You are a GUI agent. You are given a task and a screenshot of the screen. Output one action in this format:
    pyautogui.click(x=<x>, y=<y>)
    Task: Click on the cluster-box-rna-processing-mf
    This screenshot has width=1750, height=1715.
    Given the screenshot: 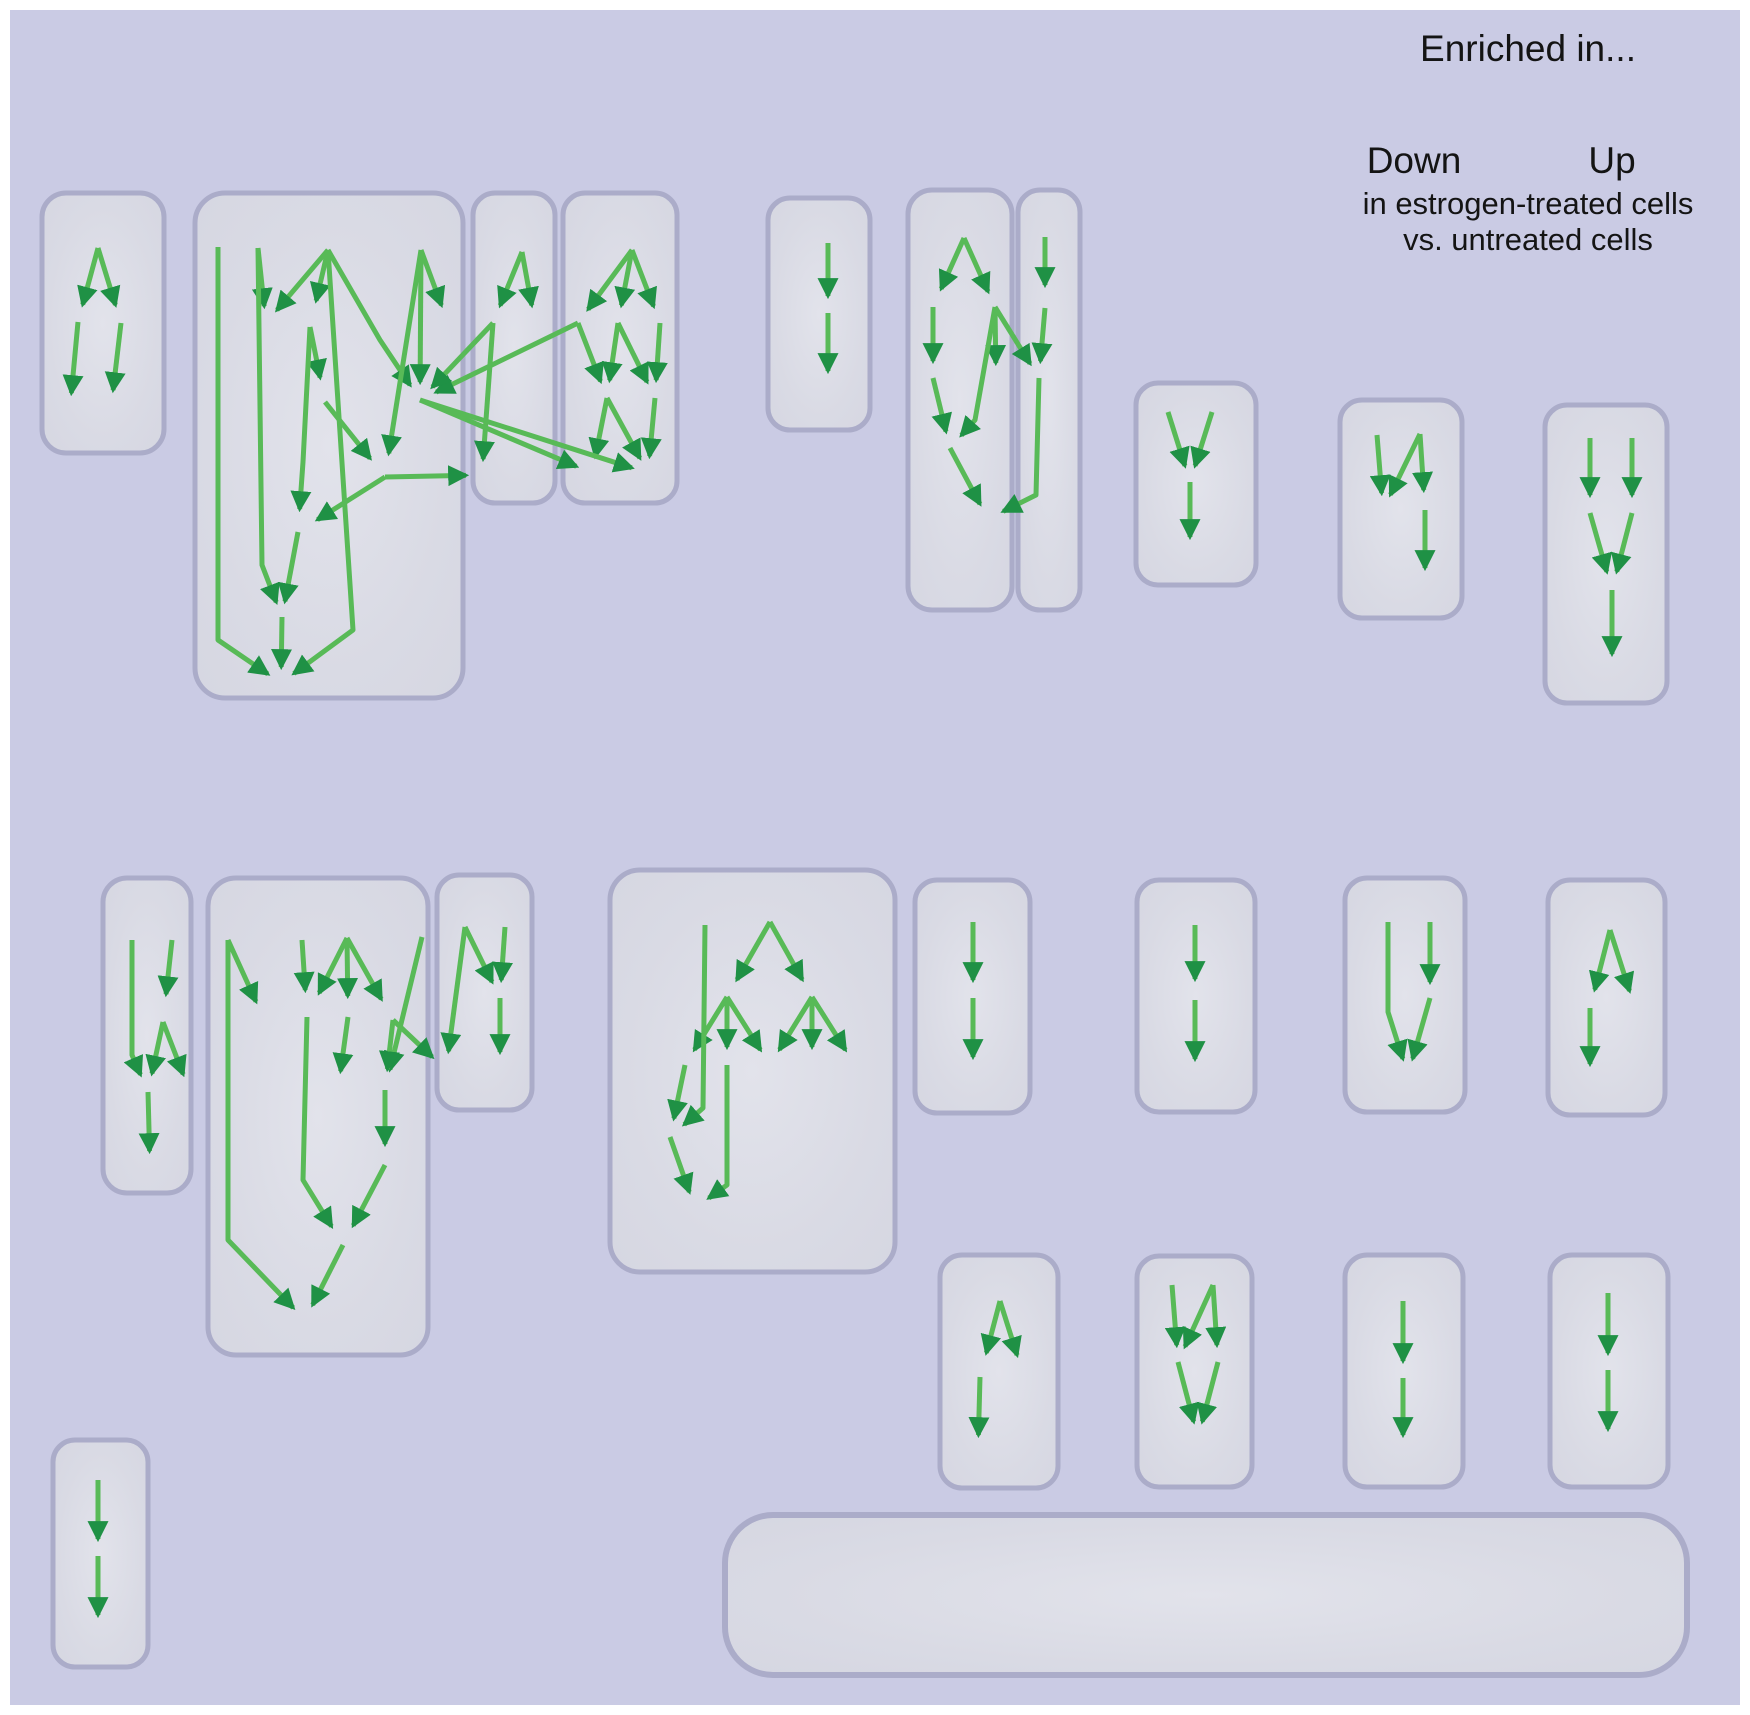 What is the action you would take?
    pyautogui.click(x=1196, y=996)
    